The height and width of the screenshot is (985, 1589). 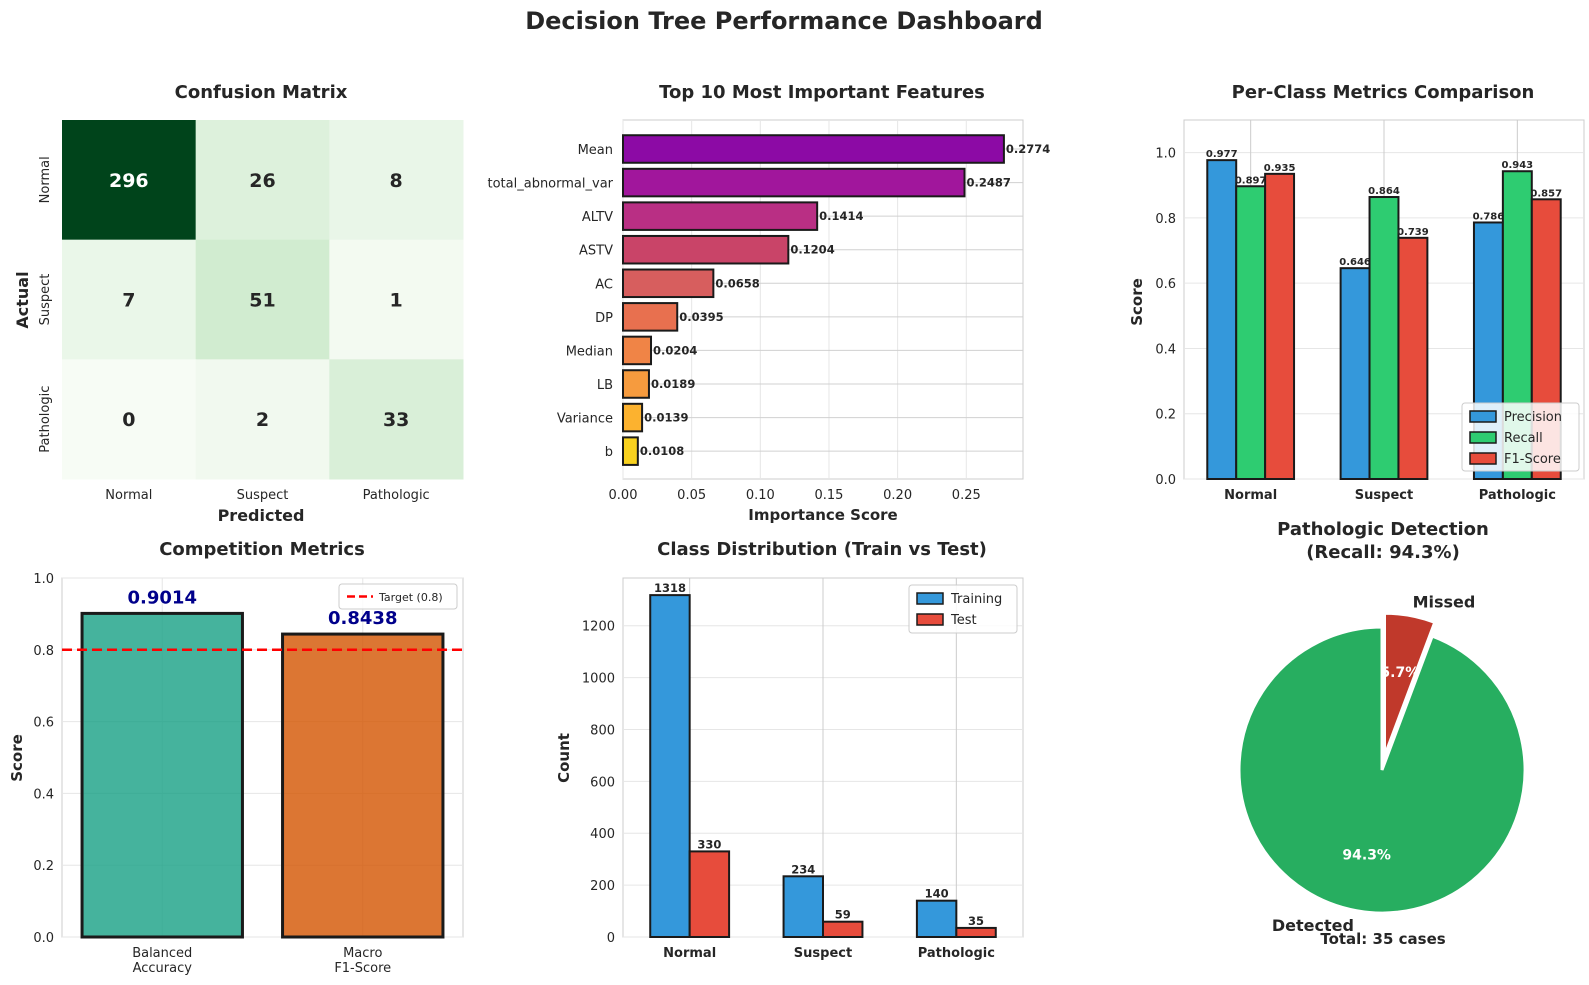 I want to click on feature-x-tick: 0.25, so click(x=966, y=495).